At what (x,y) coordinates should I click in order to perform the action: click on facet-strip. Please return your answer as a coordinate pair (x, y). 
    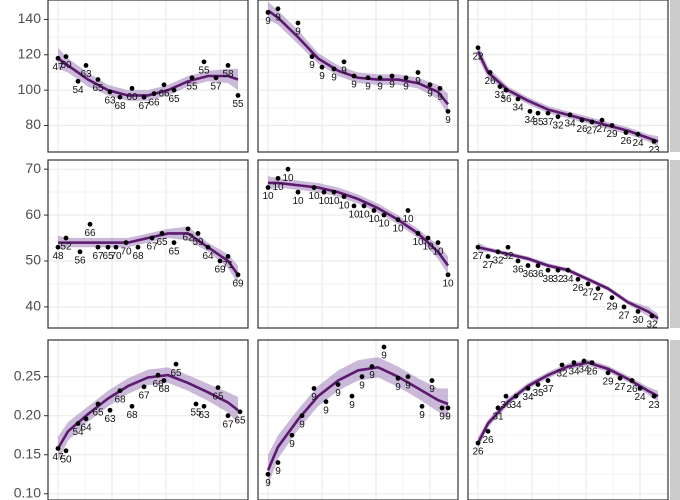
    Looking at the image, I should click on (675, 244).